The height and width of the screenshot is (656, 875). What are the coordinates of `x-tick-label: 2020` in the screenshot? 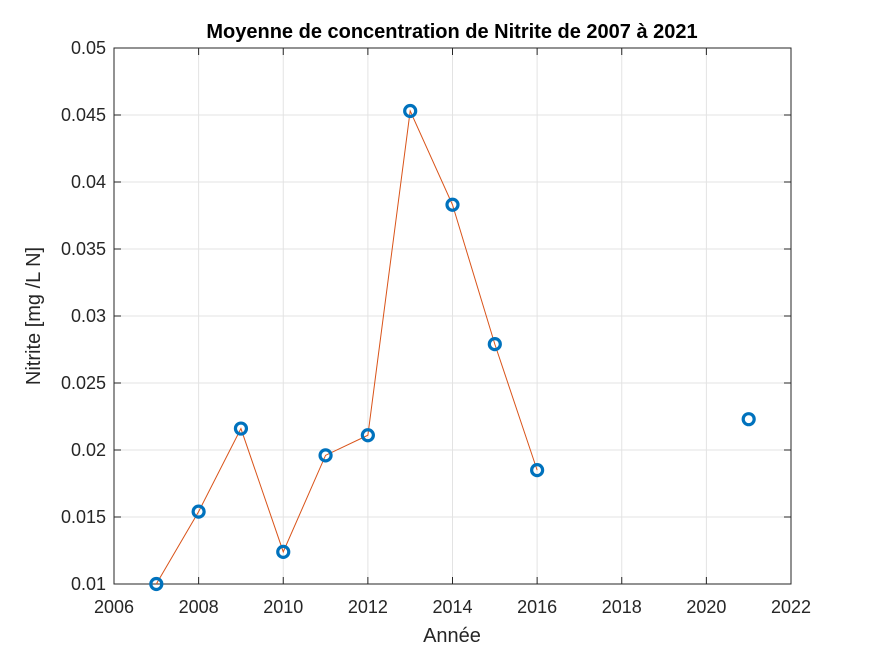 It's located at (706, 607).